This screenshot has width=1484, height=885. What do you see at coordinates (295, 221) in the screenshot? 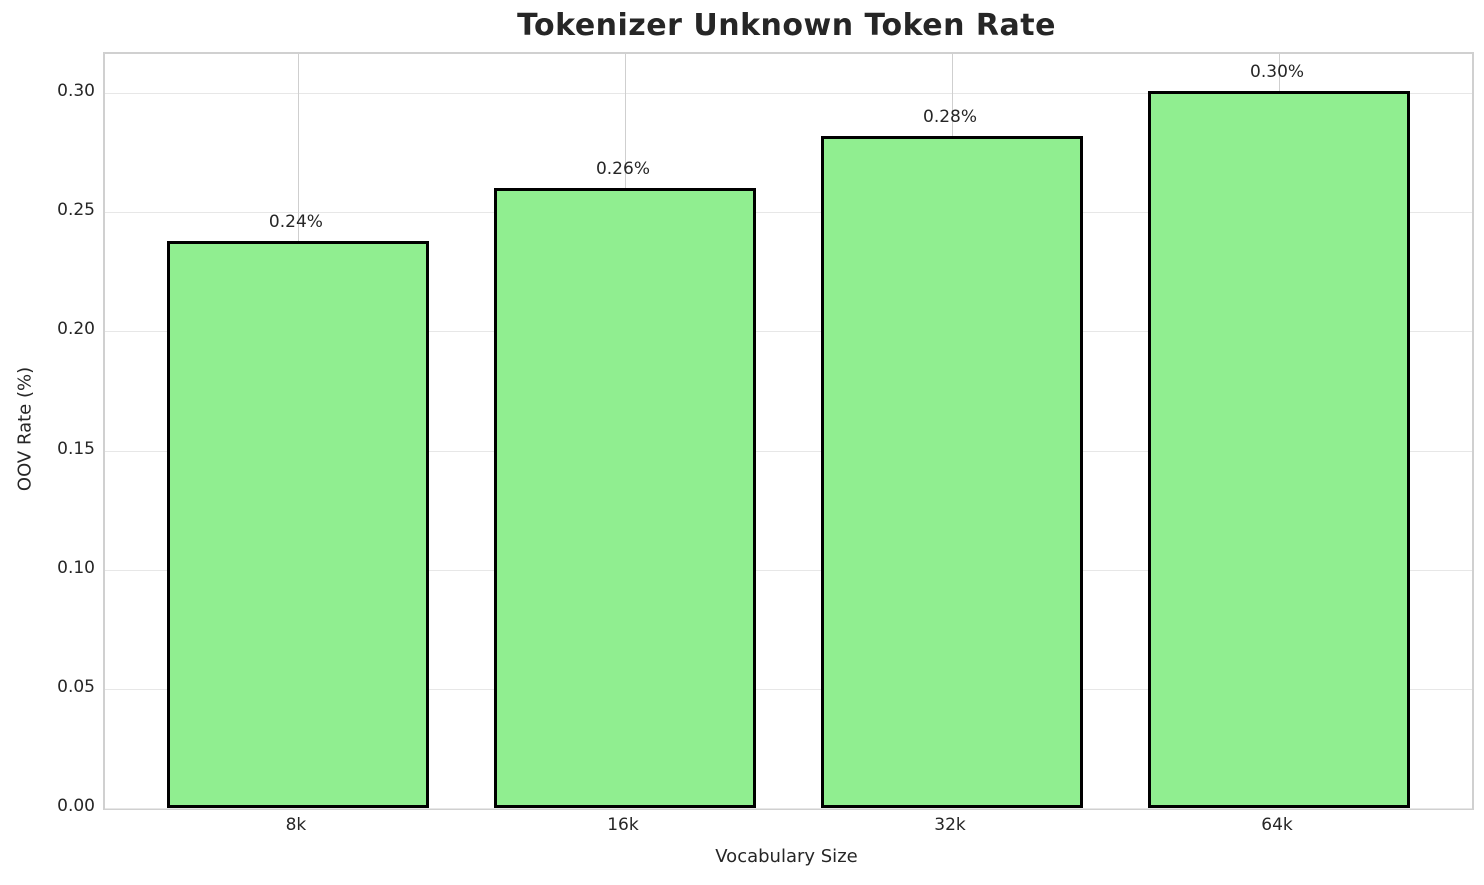
I see `bar-value-label-8k: 0.24%` at bounding box center [295, 221].